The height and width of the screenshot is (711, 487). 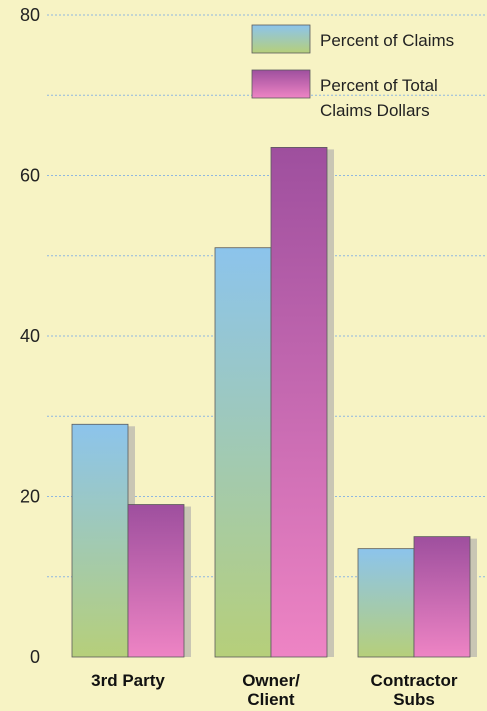 I want to click on category-label: Owner/, so click(x=271, y=680).